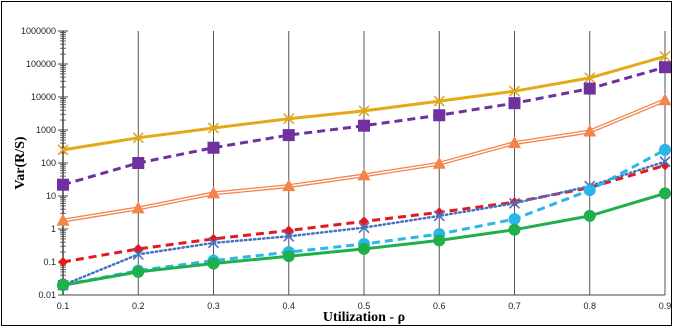  Describe the element at coordinates (49, 262) in the screenshot. I see `y-tick-label: 0.1` at that location.